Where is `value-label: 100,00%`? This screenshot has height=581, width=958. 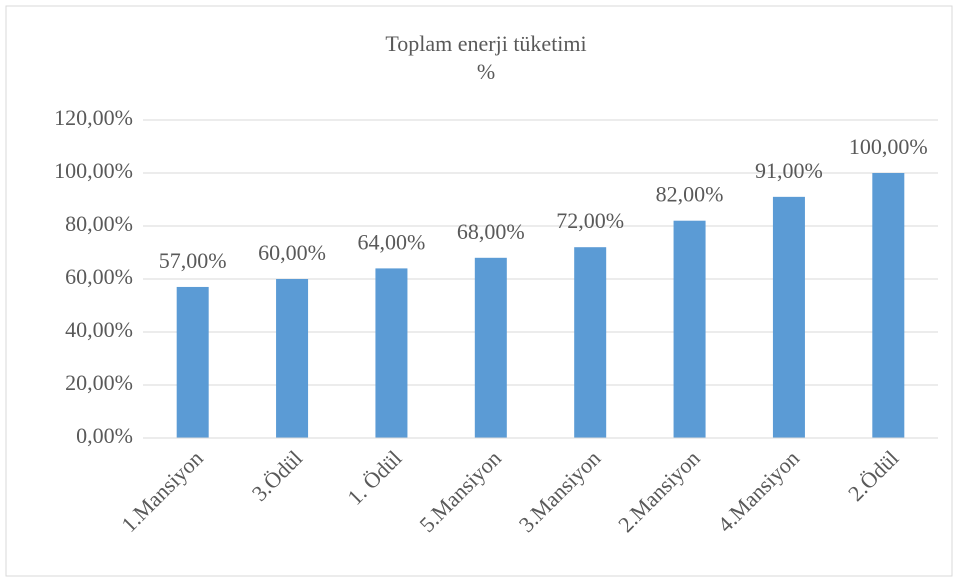
value-label: 100,00% is located at coordinates (888, 146).